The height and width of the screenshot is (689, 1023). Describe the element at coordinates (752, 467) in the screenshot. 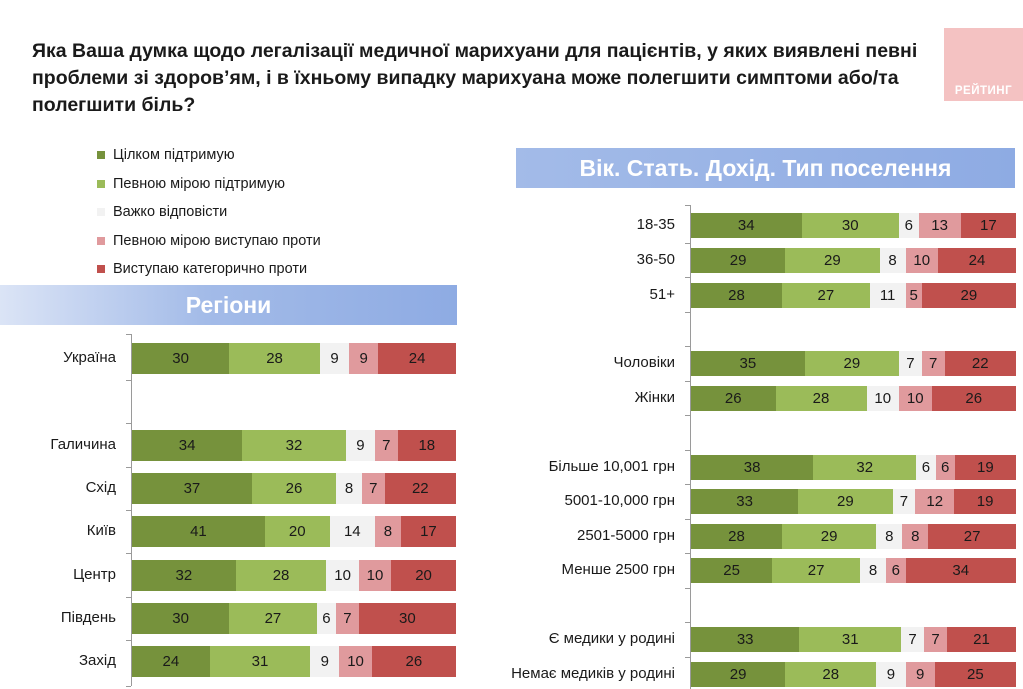

I see `bar-segment: 38` at that location.